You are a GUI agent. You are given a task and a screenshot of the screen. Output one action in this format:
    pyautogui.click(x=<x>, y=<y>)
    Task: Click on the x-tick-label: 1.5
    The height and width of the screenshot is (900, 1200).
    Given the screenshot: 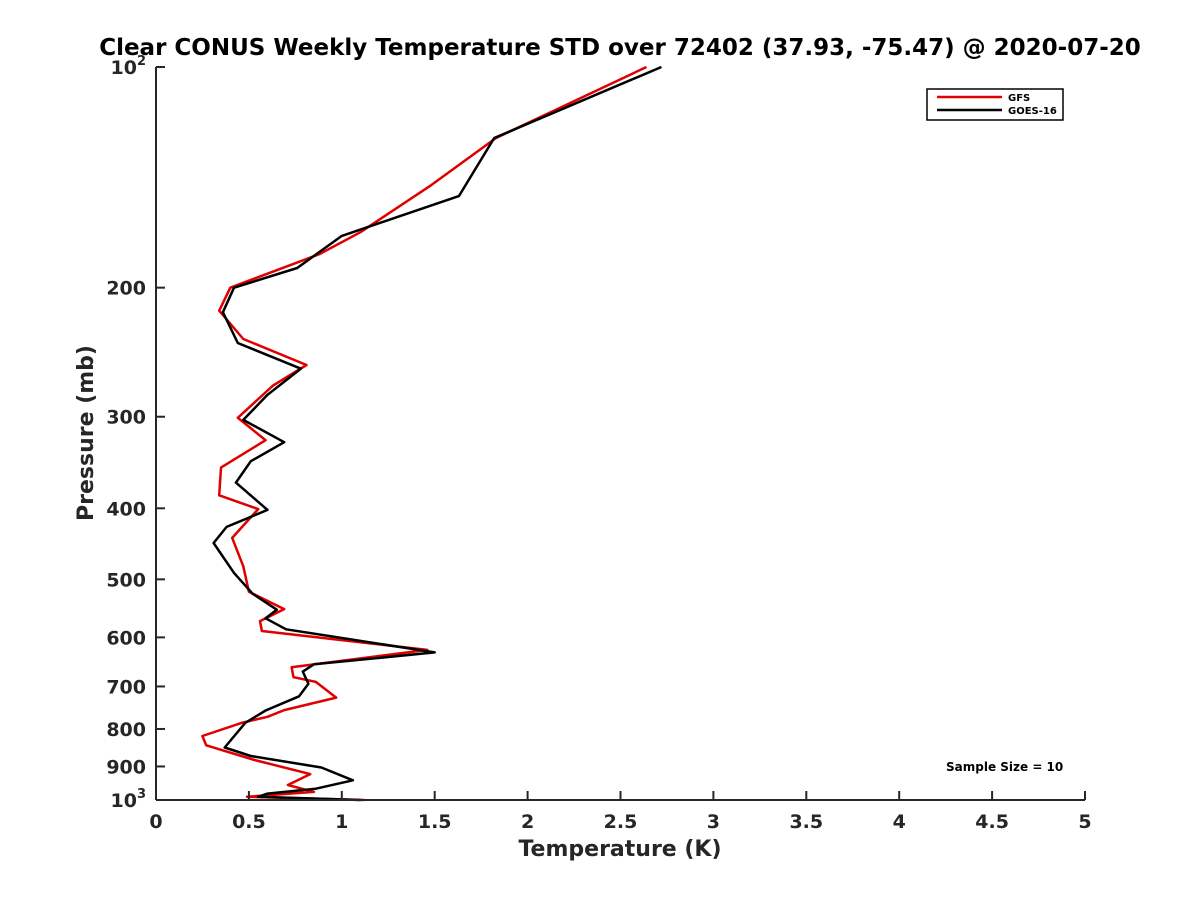 What is the action you would take?
    pyautogui.click(x=435, y=822)
    